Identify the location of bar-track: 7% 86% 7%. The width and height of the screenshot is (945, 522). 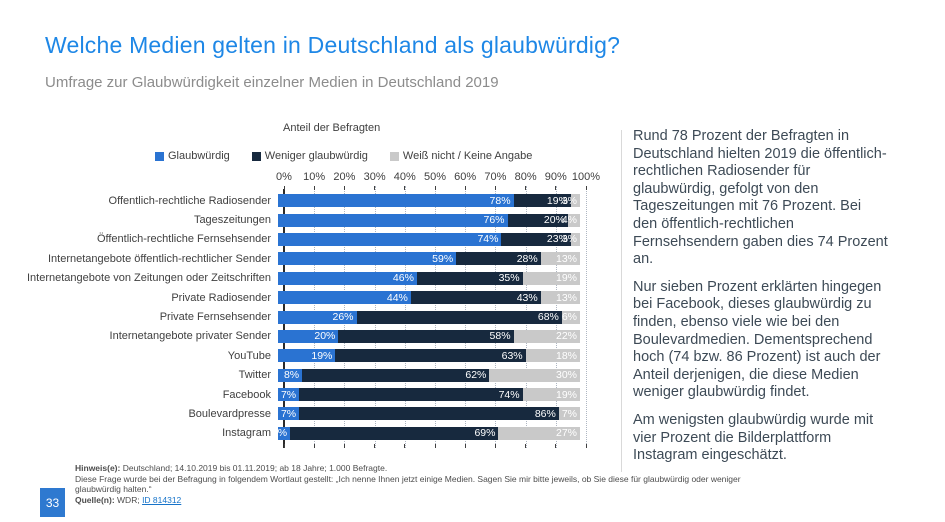
(429, 414).